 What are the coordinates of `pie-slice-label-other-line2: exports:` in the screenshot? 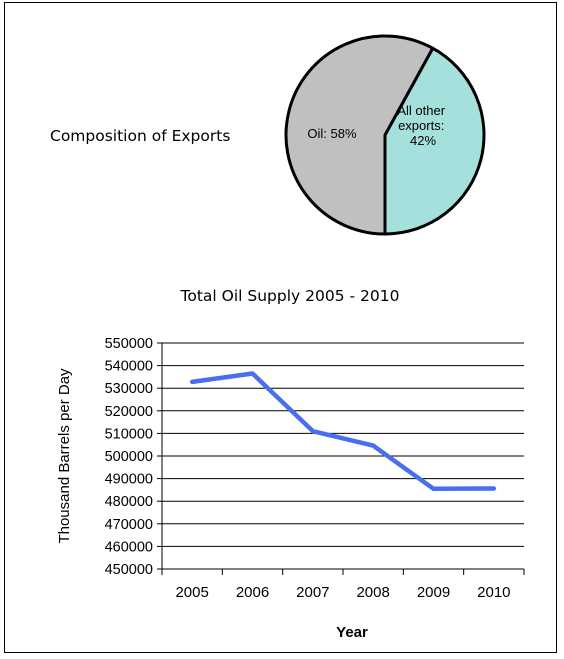 It's located at (421, 125).